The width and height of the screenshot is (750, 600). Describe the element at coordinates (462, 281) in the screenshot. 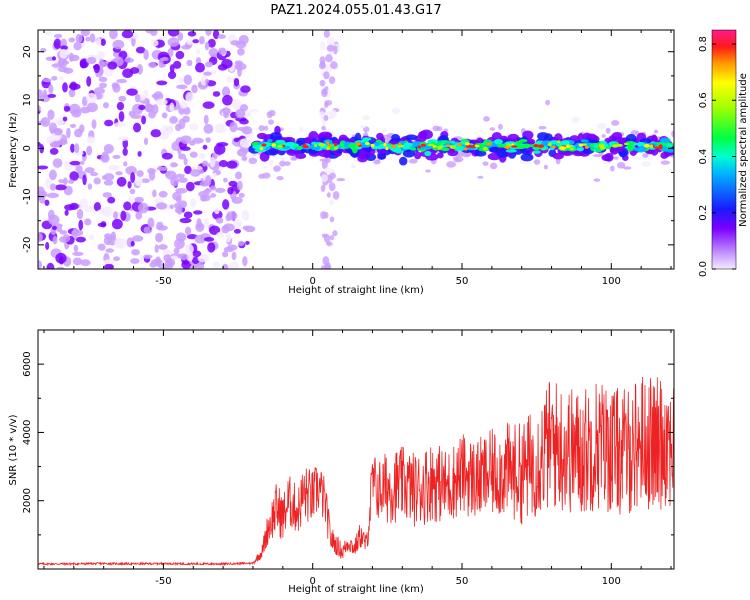

I see `spectrogram-xtick-label: 50` at that location.